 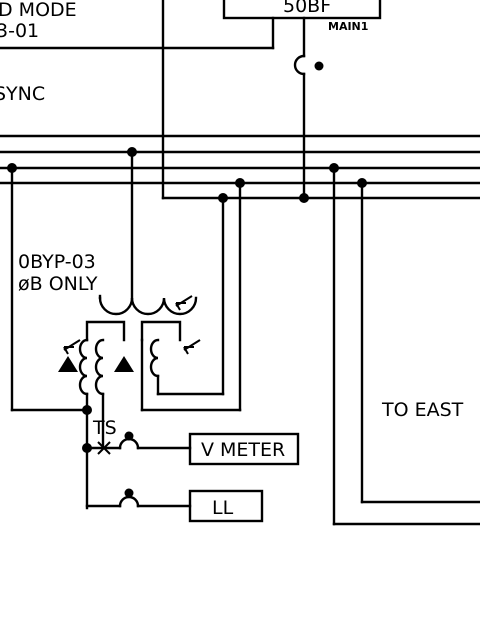 I want to click on phase-note-label: øB ONLY, so click(x=58, y=284).